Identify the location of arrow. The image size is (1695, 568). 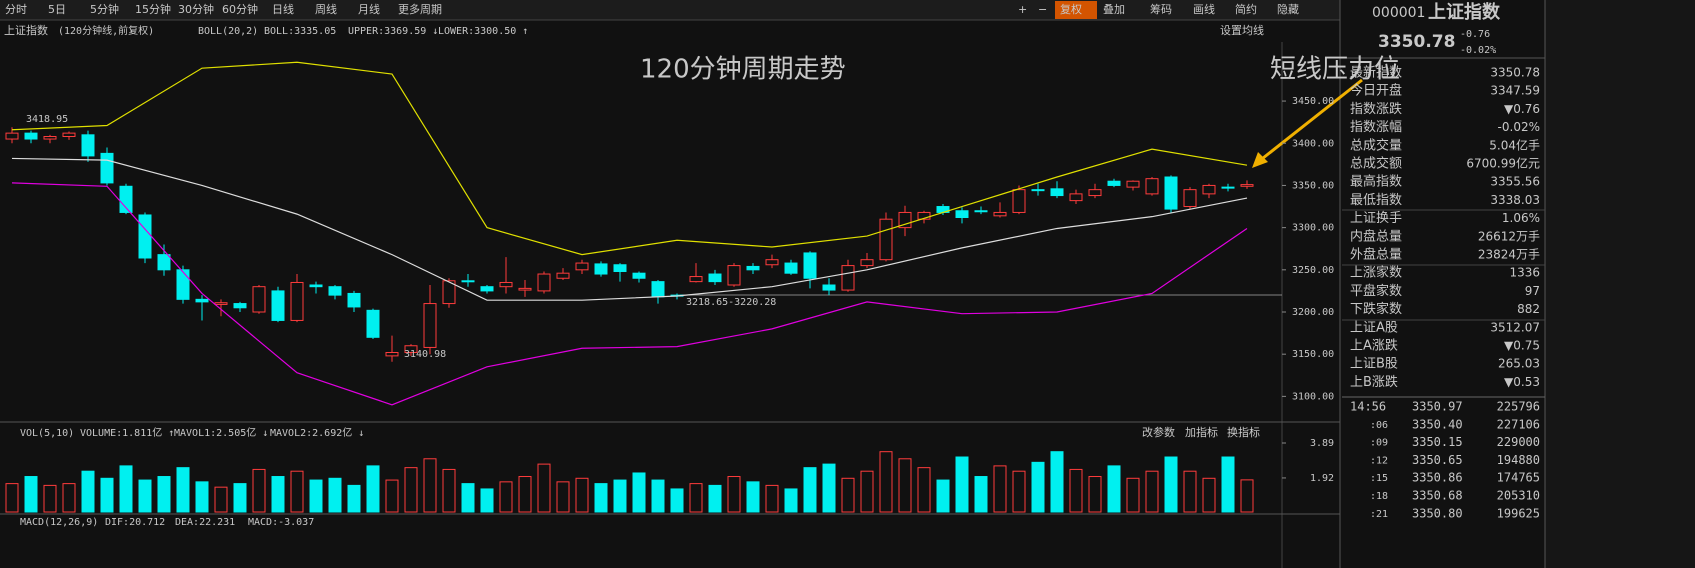
(1310, 121).